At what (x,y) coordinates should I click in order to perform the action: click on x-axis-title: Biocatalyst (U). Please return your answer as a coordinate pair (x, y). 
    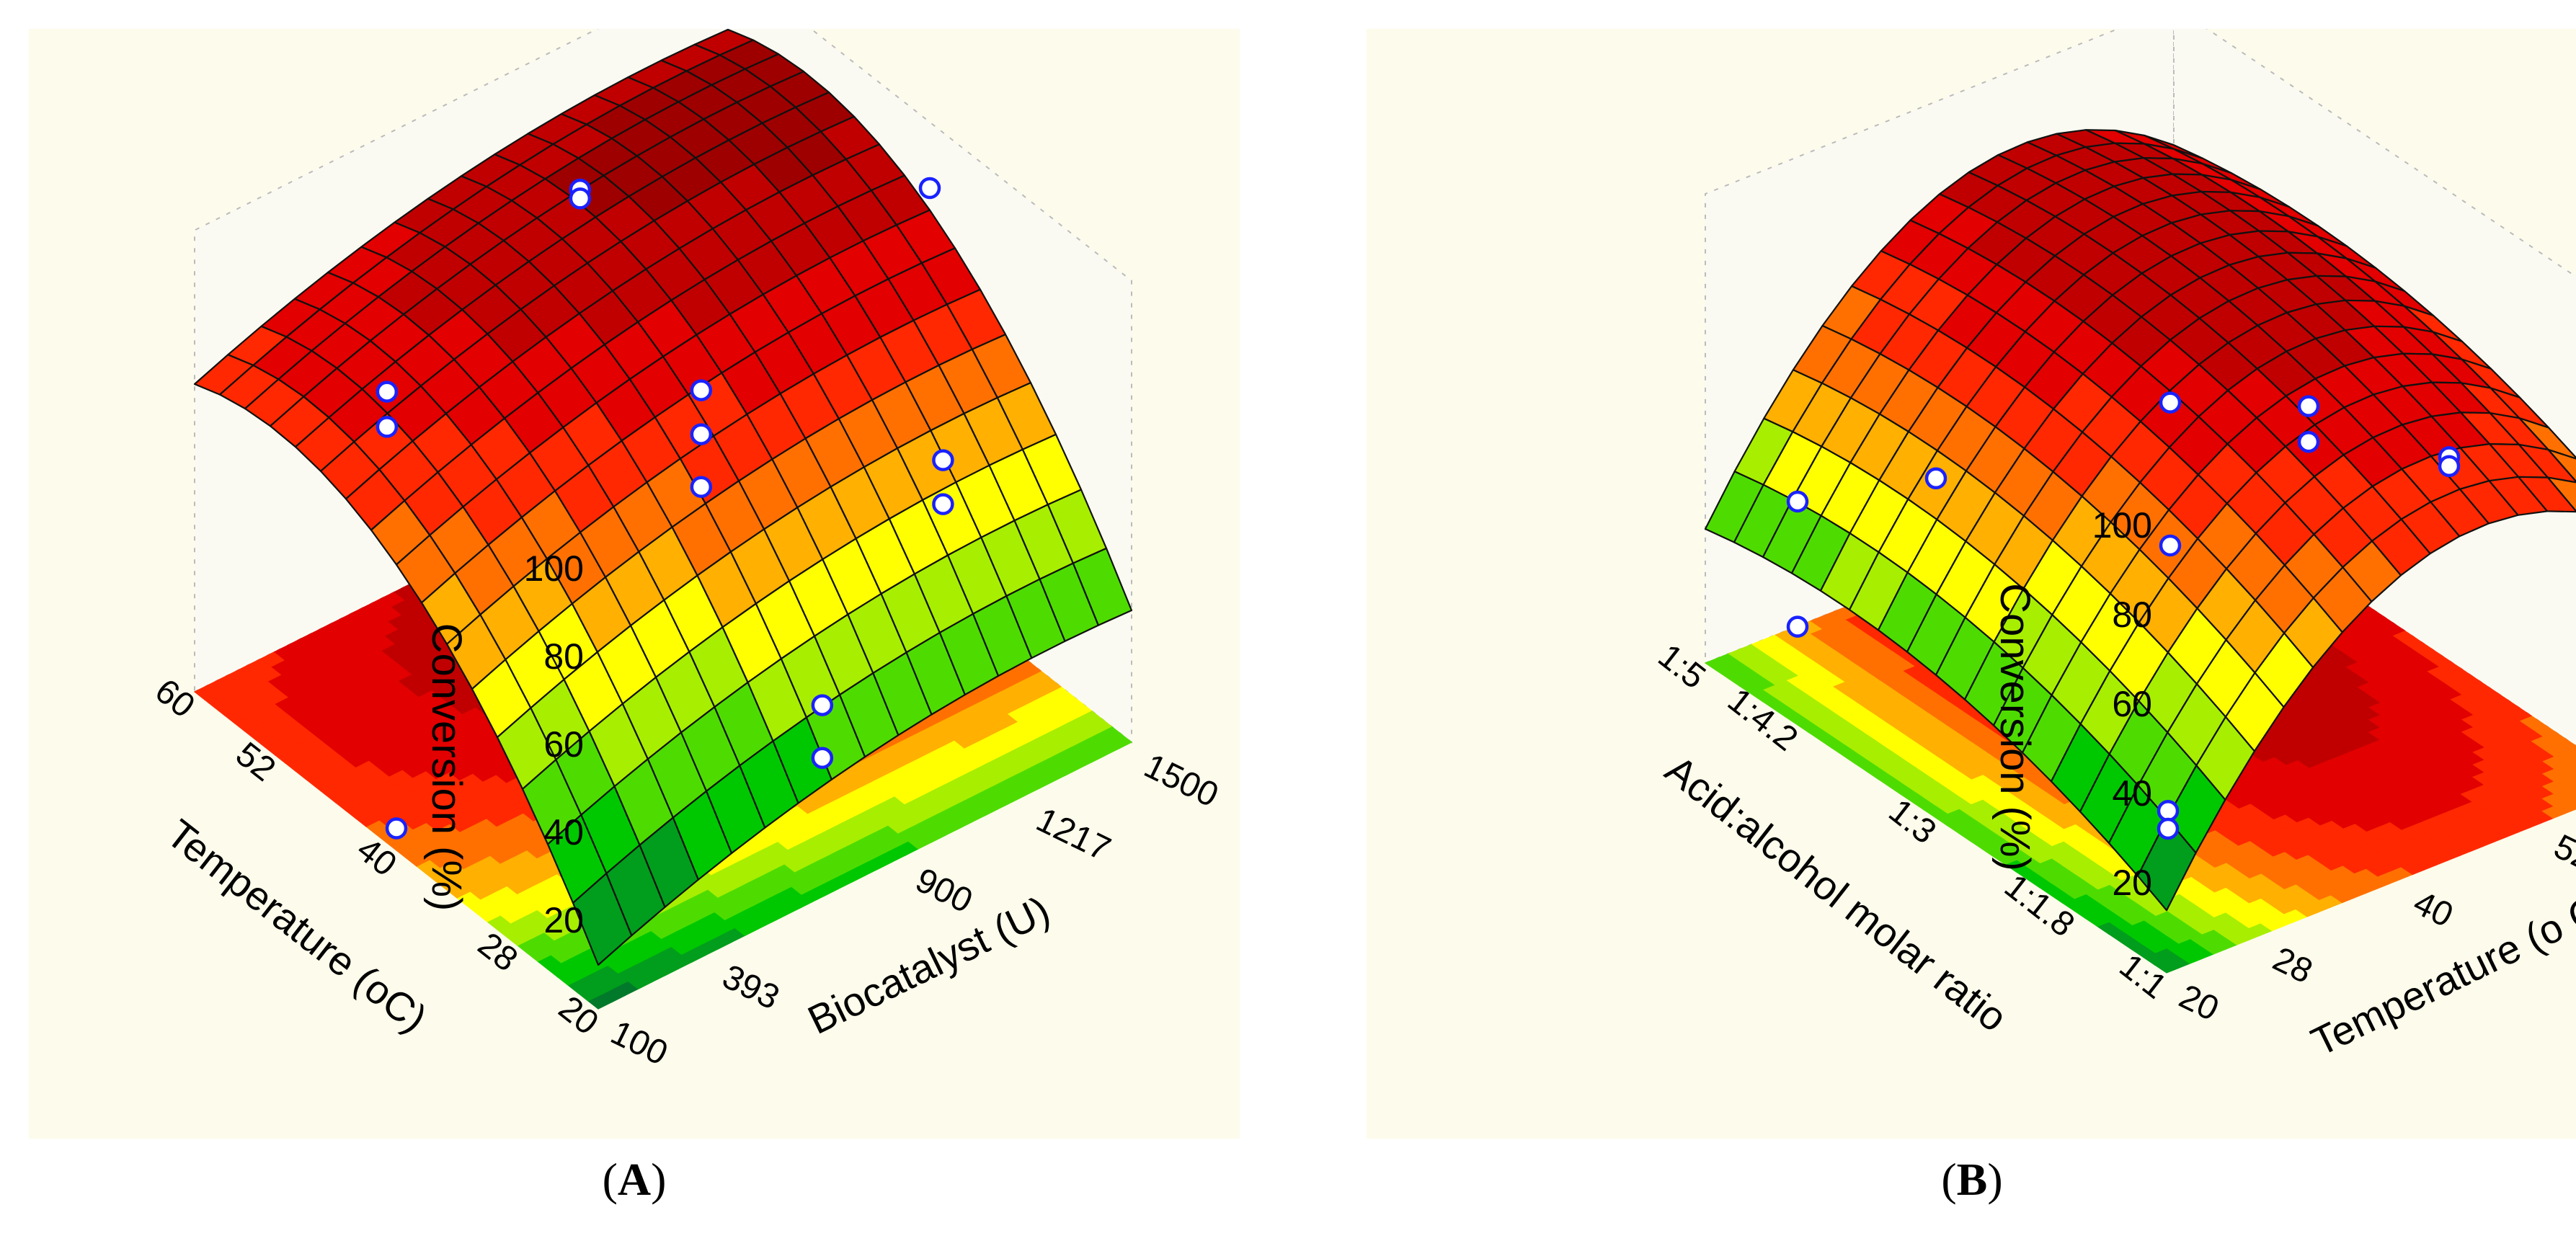
    Looking at the image, I should click on (929, 965).